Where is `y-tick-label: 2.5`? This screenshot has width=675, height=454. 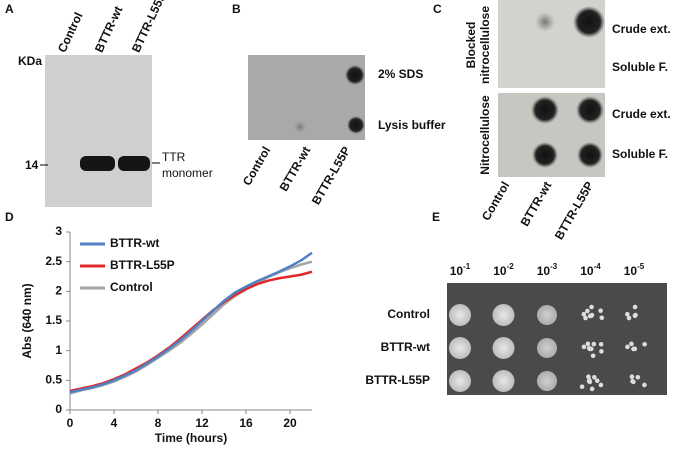
y-tick-label: 2.5 is located at coordinates (53, 261).